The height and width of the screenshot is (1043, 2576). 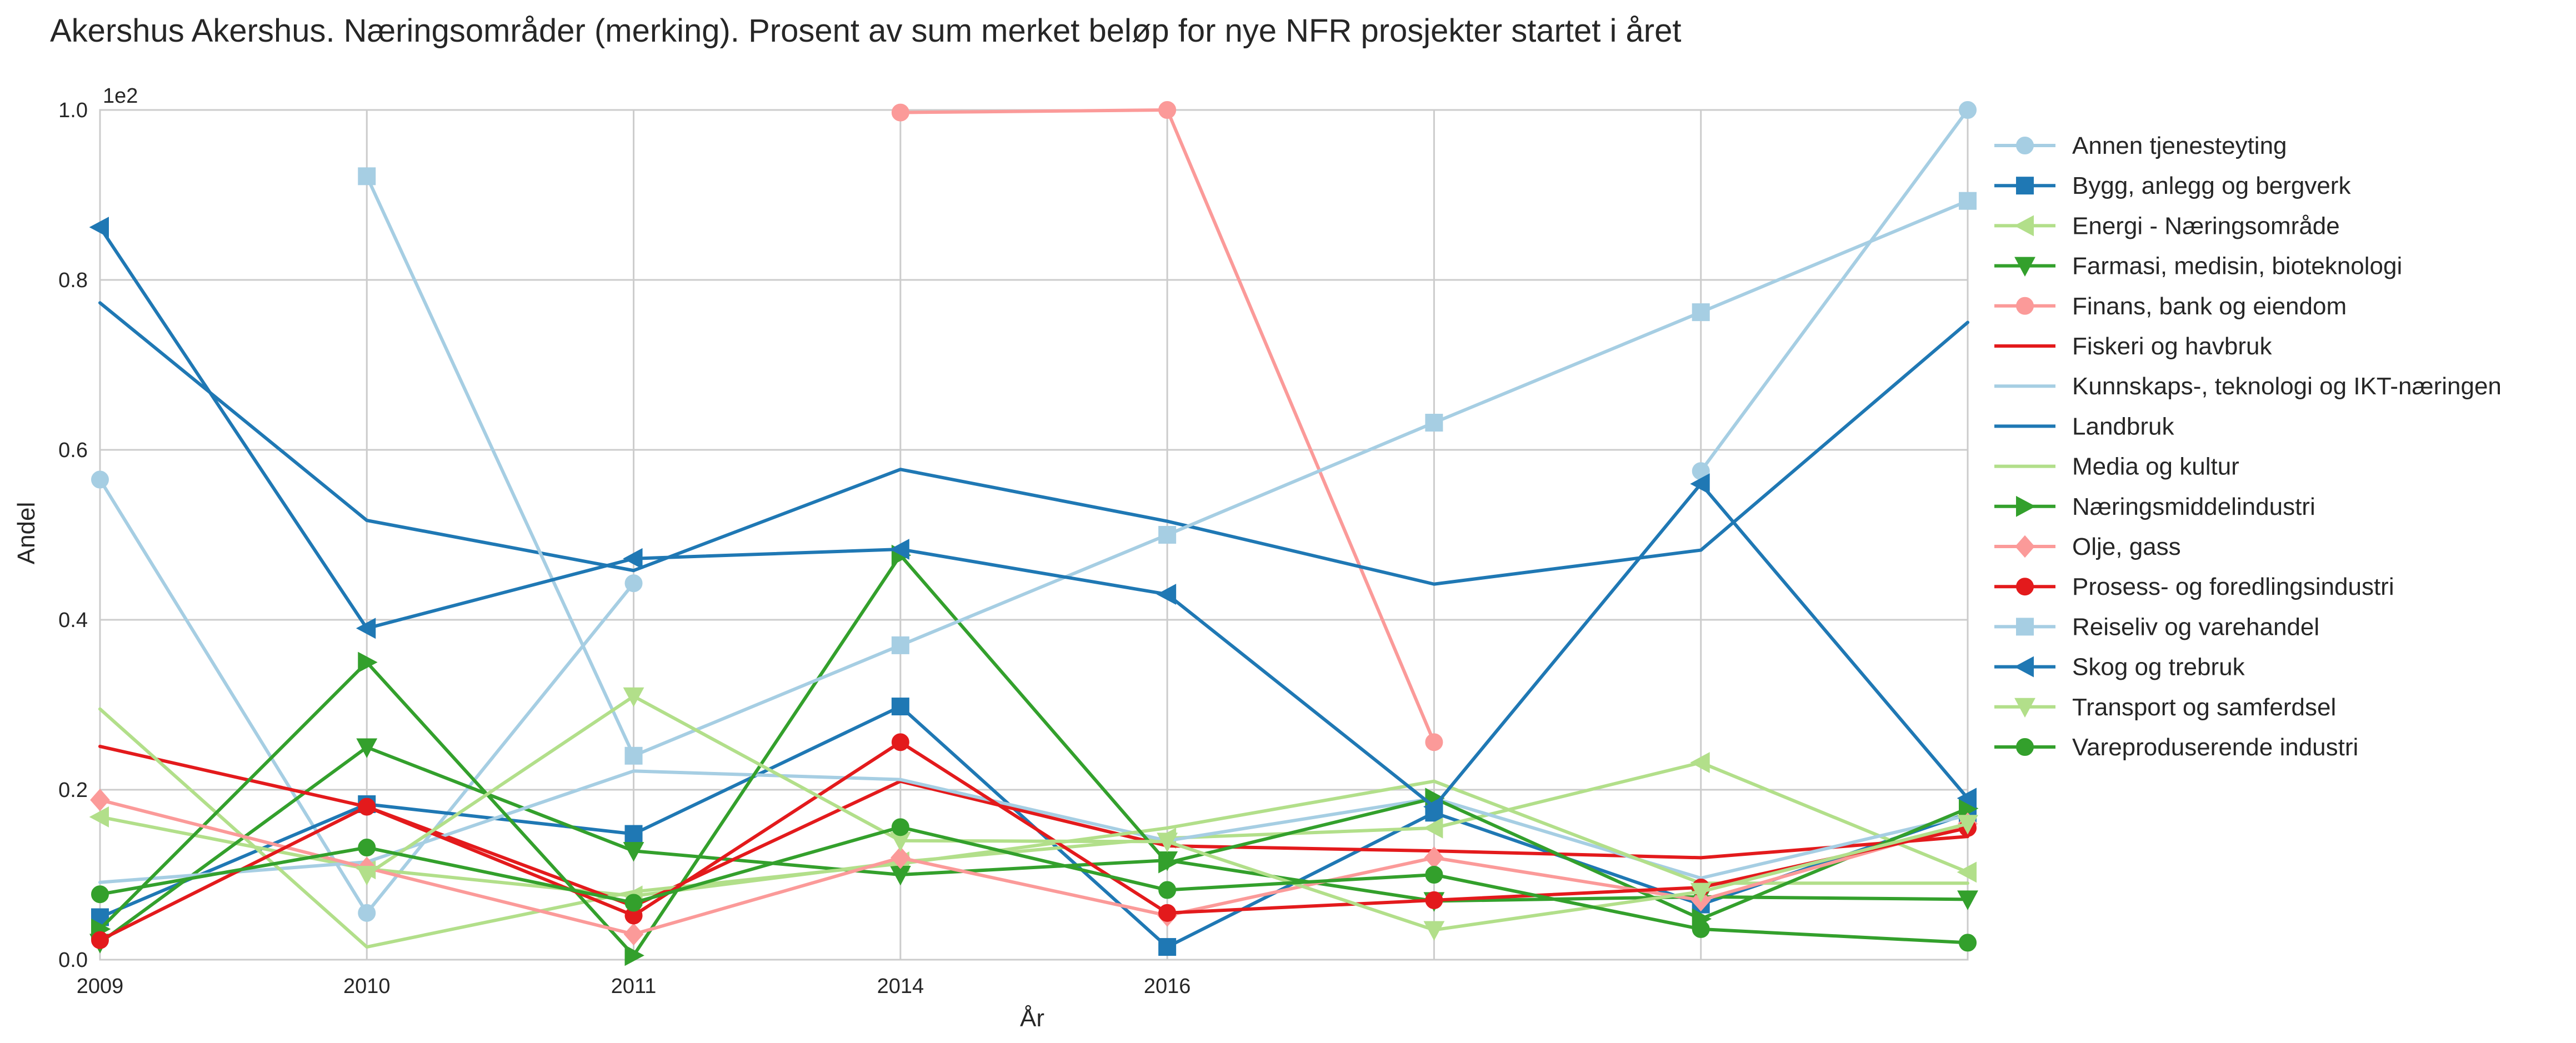 What do you see at coordinates (2123, 426) in the screenshot?
I see `legend-label: Landbruk` at bounding box center [2123, 426].